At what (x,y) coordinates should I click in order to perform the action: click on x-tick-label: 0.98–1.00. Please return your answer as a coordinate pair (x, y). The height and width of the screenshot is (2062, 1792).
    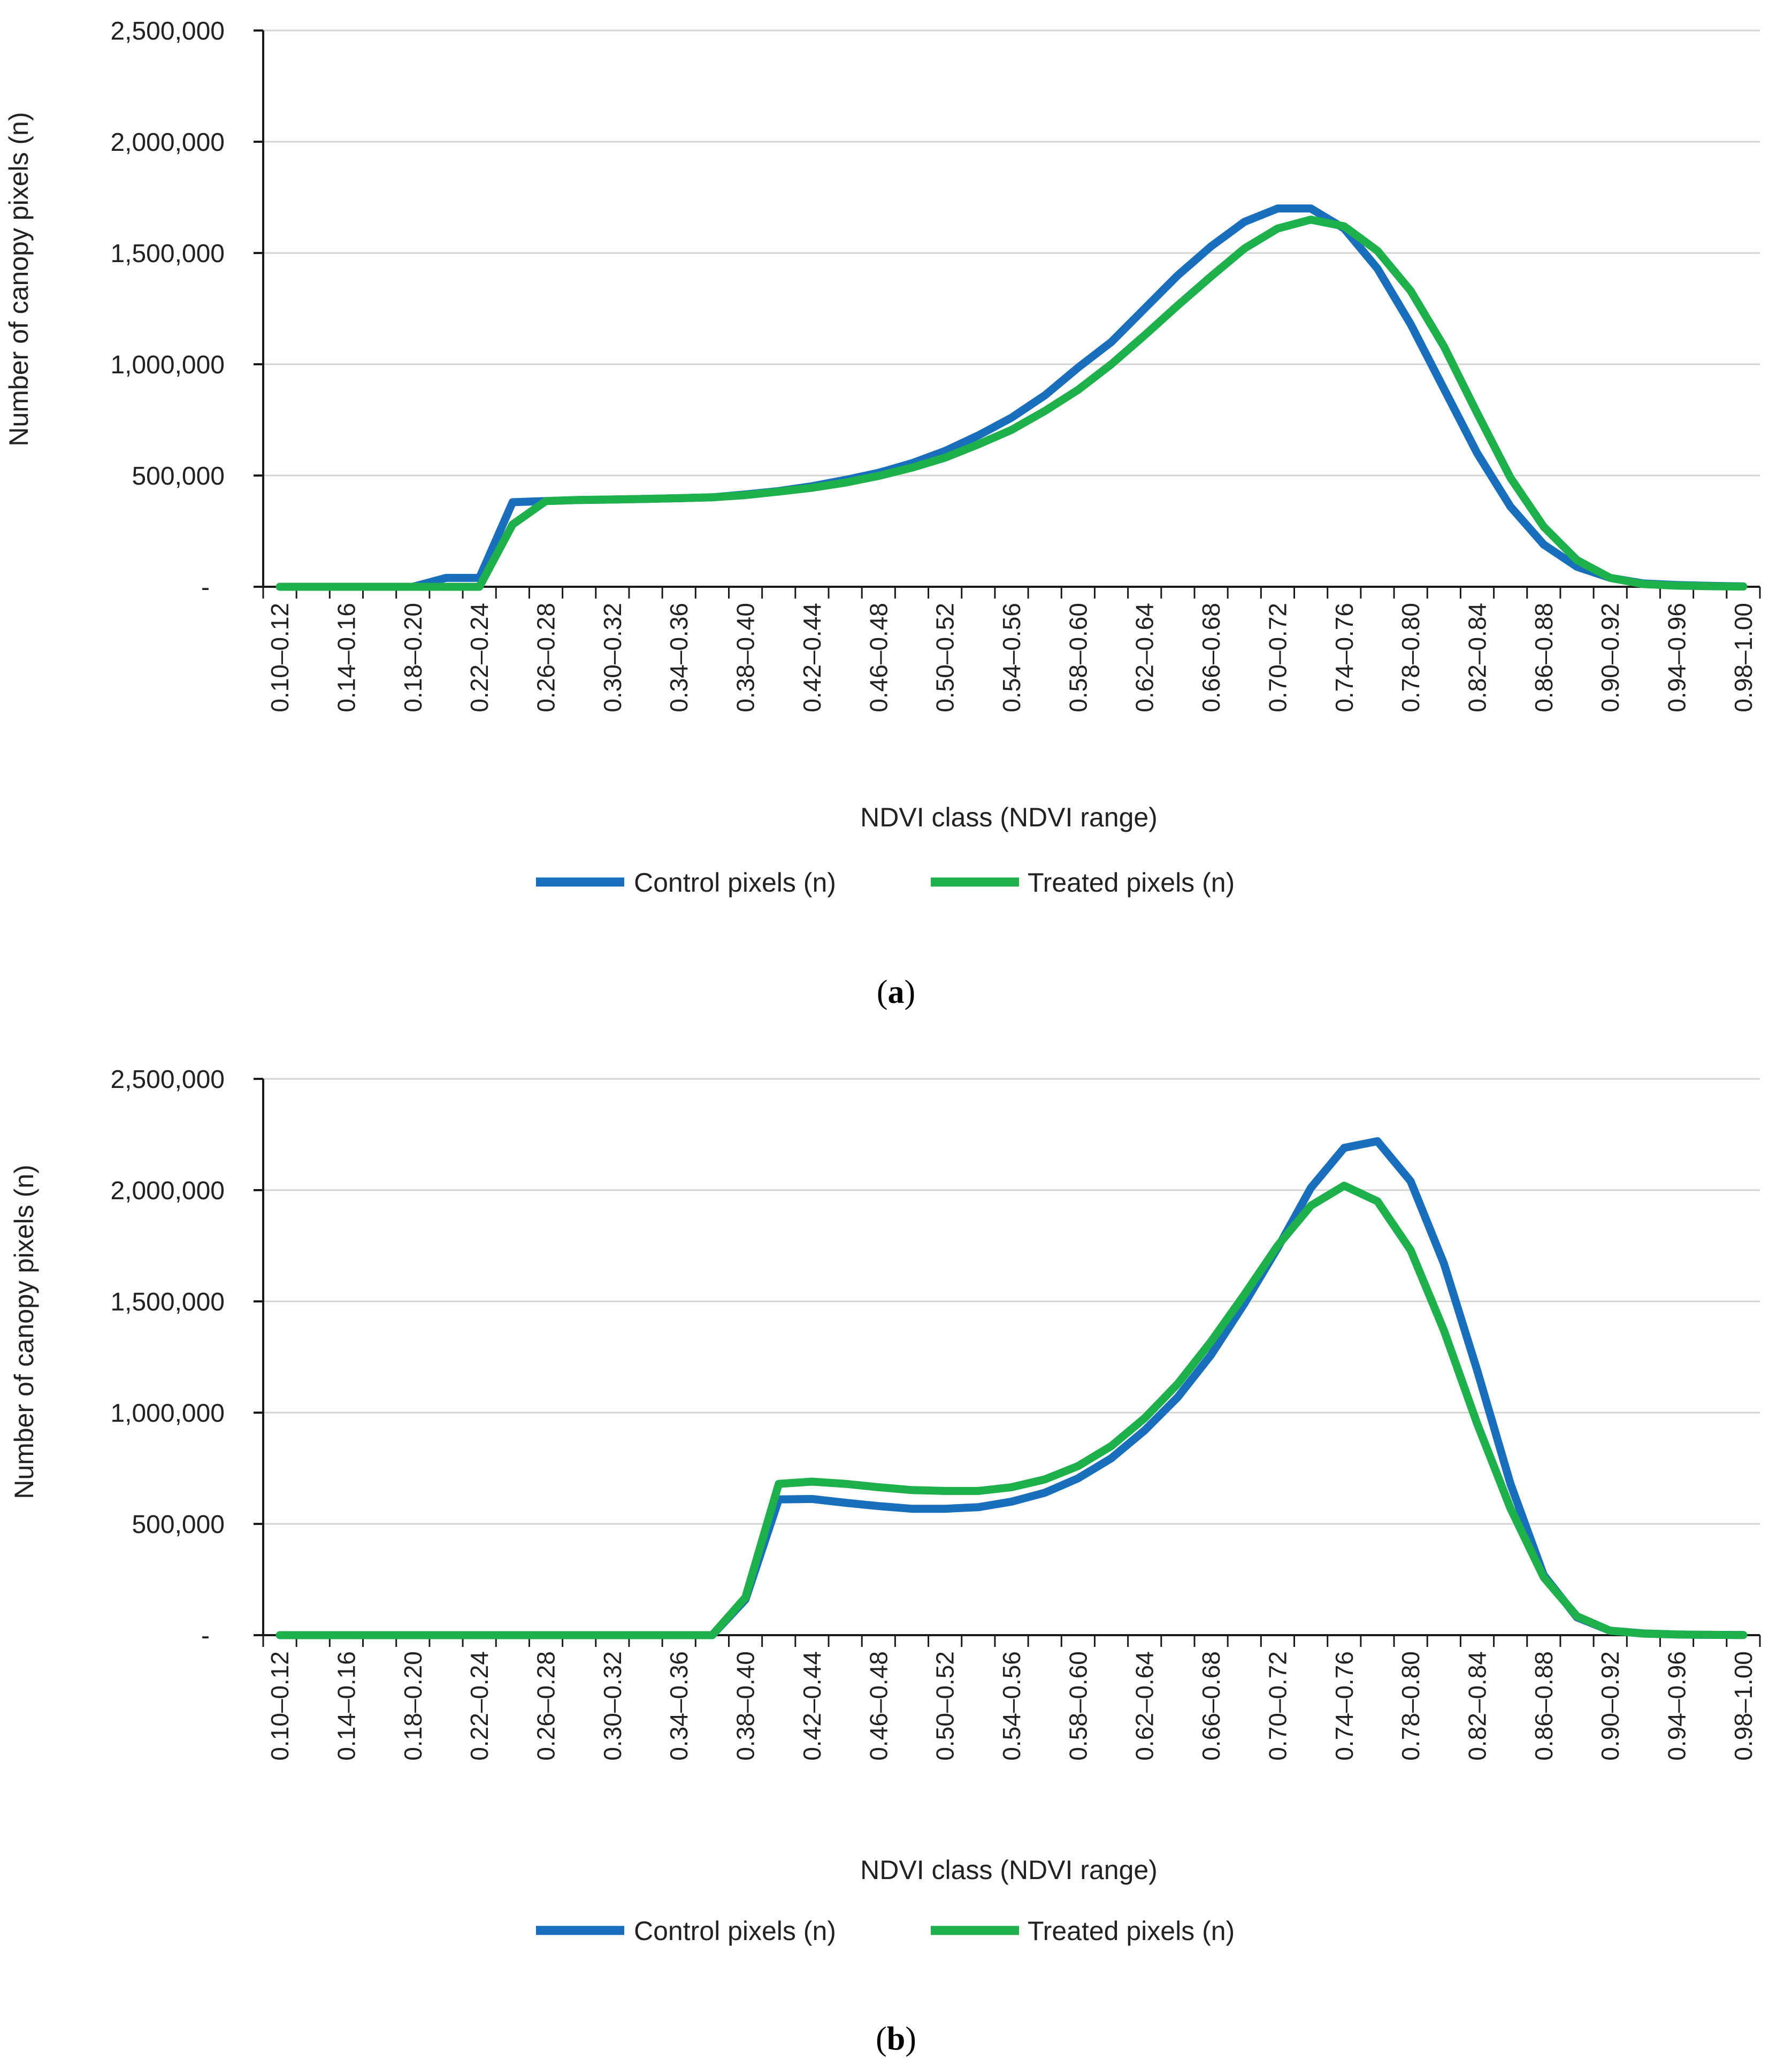
    Looking at the image, I should click on (1743, 657).